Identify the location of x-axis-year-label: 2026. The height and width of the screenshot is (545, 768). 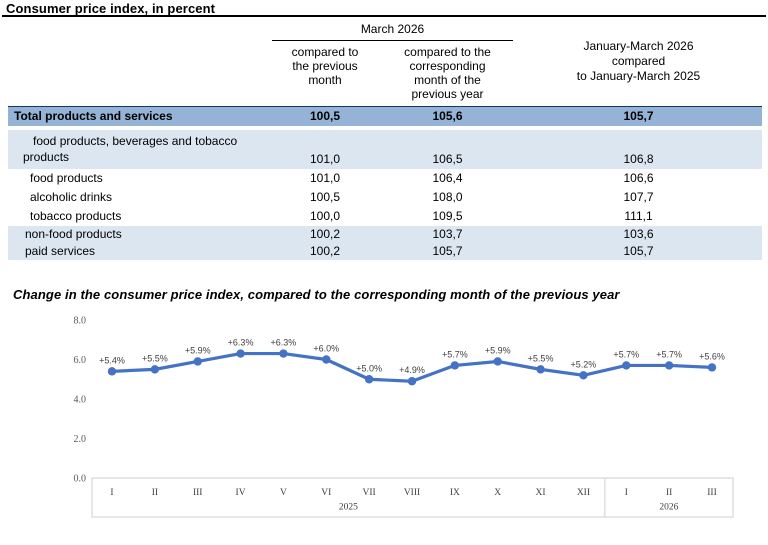
(668, 508).